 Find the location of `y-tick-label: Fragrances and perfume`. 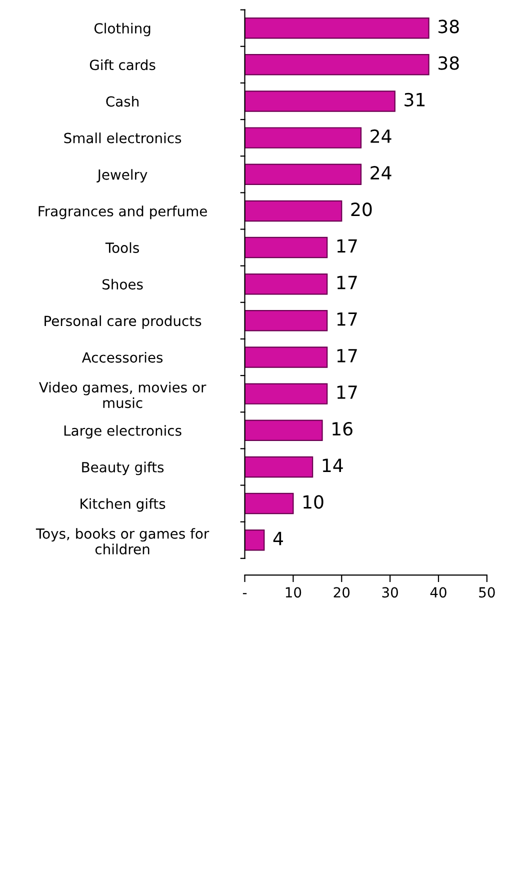

y-tick-label: Fragrances and perfume is located at coordinates (122, 213).